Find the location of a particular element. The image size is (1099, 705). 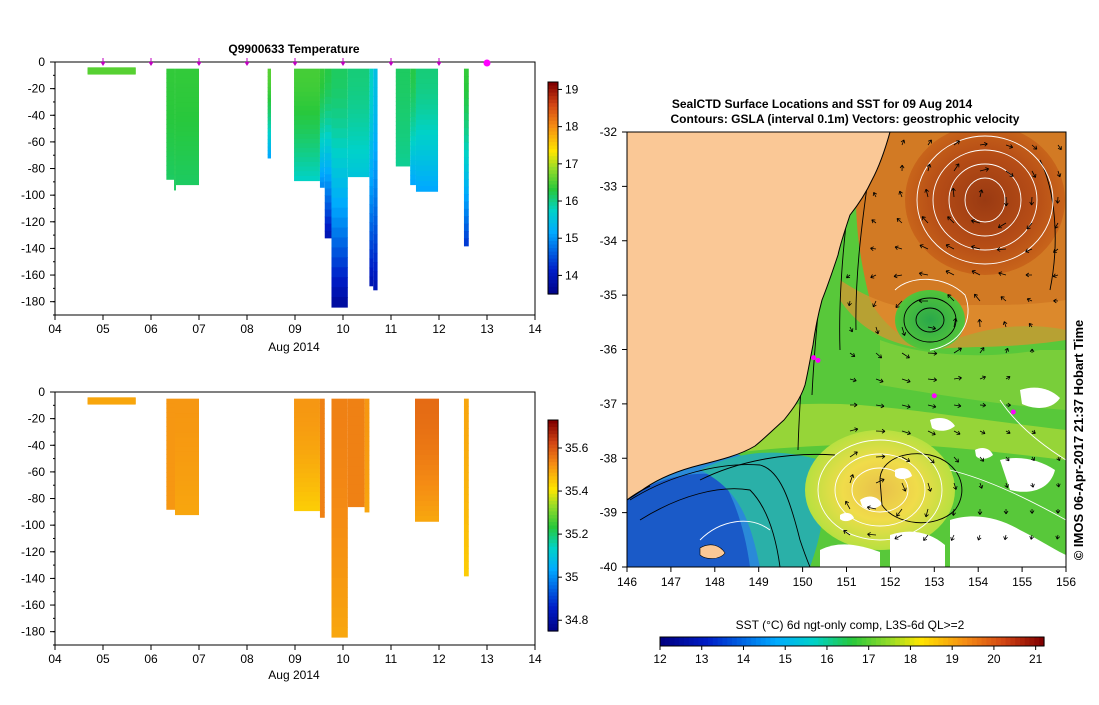

sst-colorbar-tick-label: 16 is located at coordinates (827, 659).